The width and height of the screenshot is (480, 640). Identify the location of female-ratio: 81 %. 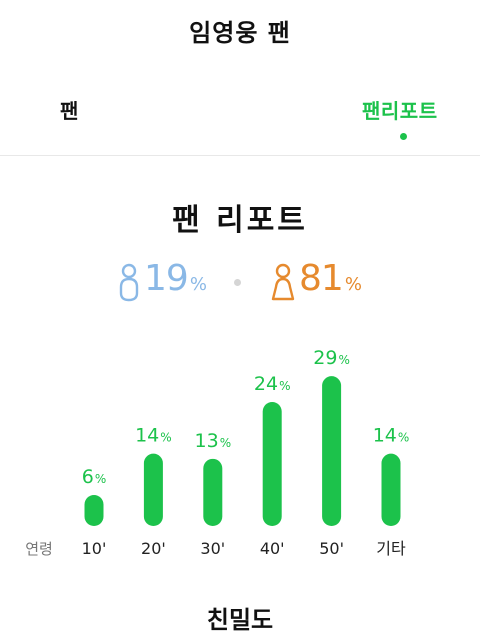
(316, 283).